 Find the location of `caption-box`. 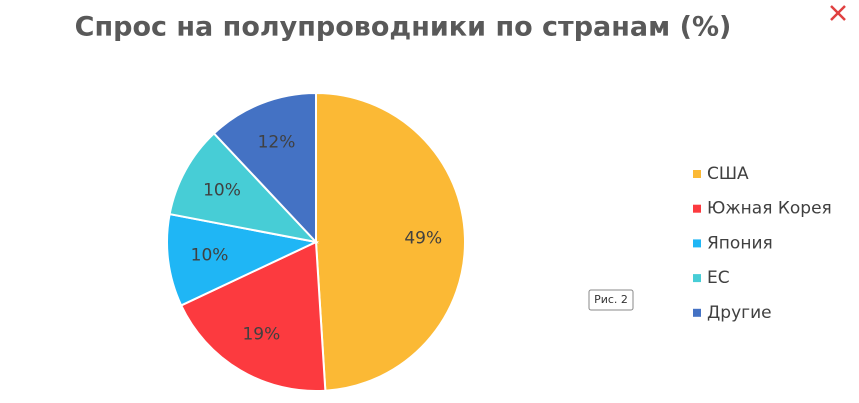

caption-box is located at coordinates (611, 300).